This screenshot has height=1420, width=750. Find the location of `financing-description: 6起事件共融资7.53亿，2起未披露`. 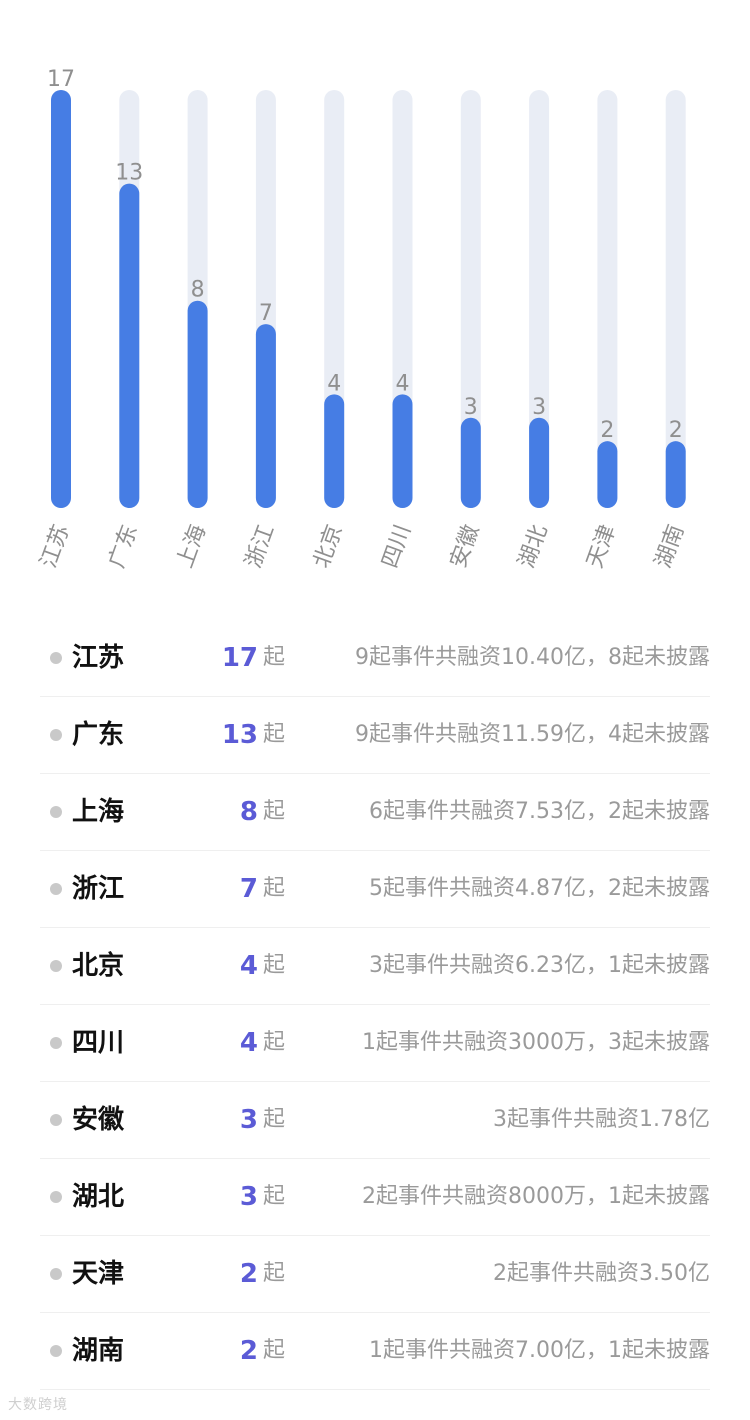

financing-description: 6起事件共融资7.53亿，2起未披露 is located at coordinates (539, 811).